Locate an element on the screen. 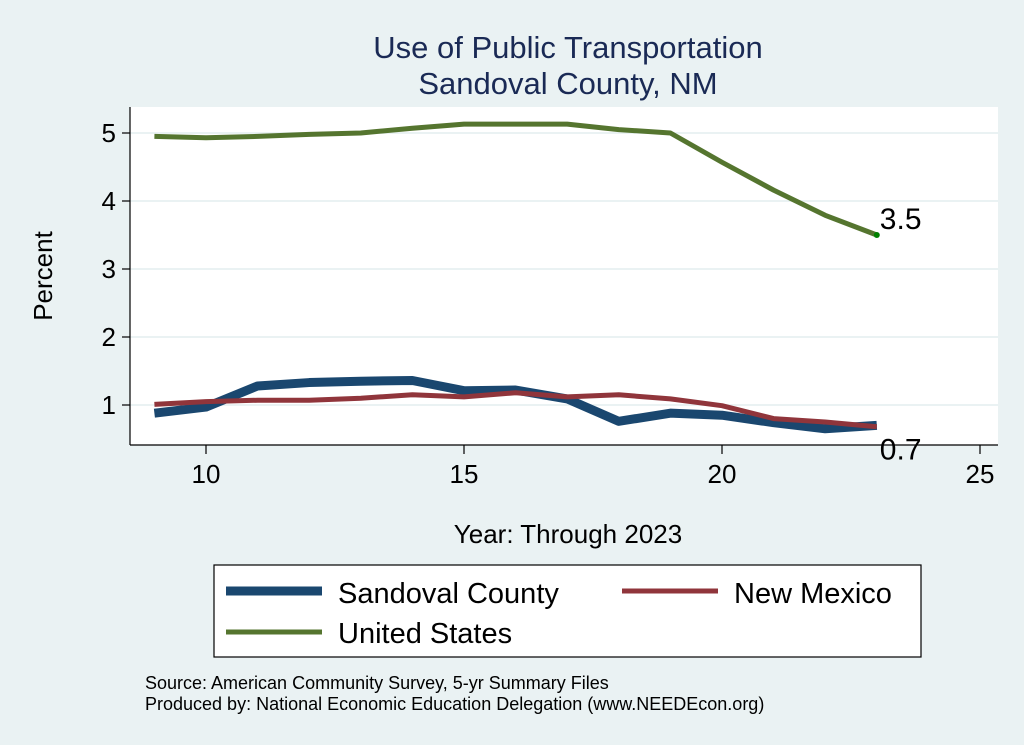 This screenshot has width=1024, height=745. annotation-label-1: 0.7 is located at coordinates (901, 449).